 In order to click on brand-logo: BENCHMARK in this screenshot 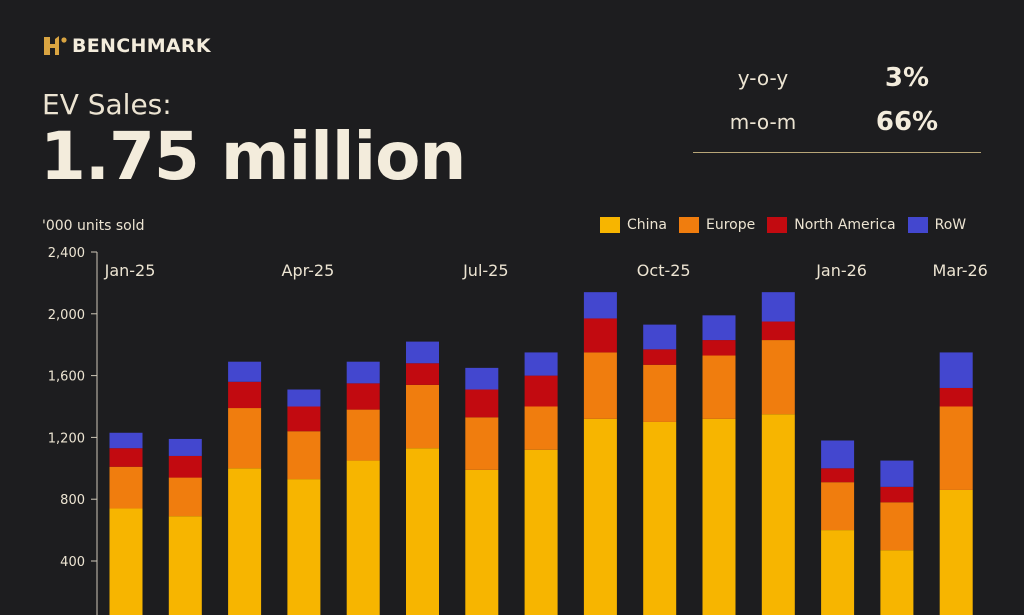, I will do `click(126, 46)`.